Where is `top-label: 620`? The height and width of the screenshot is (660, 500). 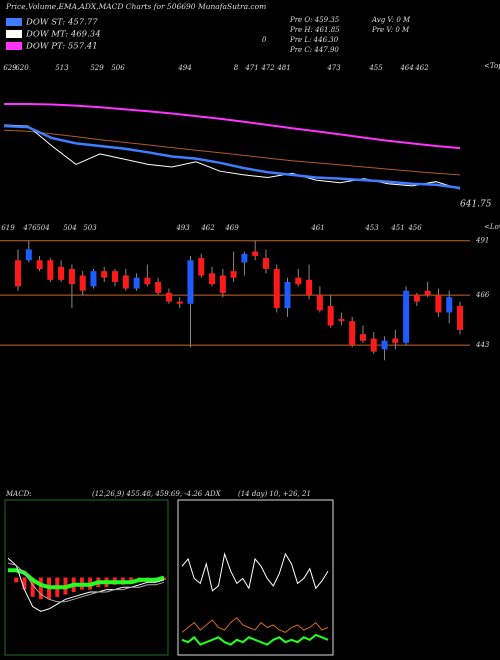 top-label: 620 is located at coordinates (22, 68).